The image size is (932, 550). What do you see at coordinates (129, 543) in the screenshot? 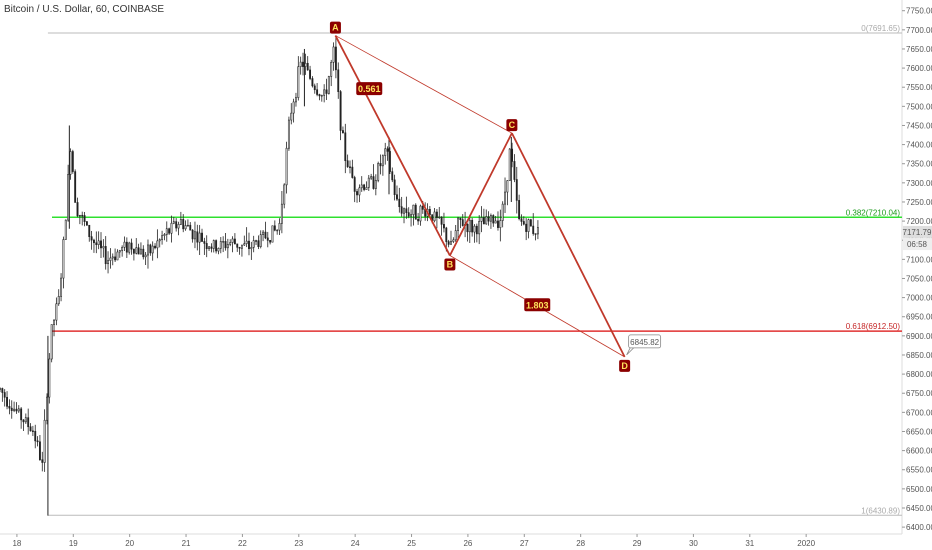
I see `x-tick-label: 20` at bounding box center [129, 543].